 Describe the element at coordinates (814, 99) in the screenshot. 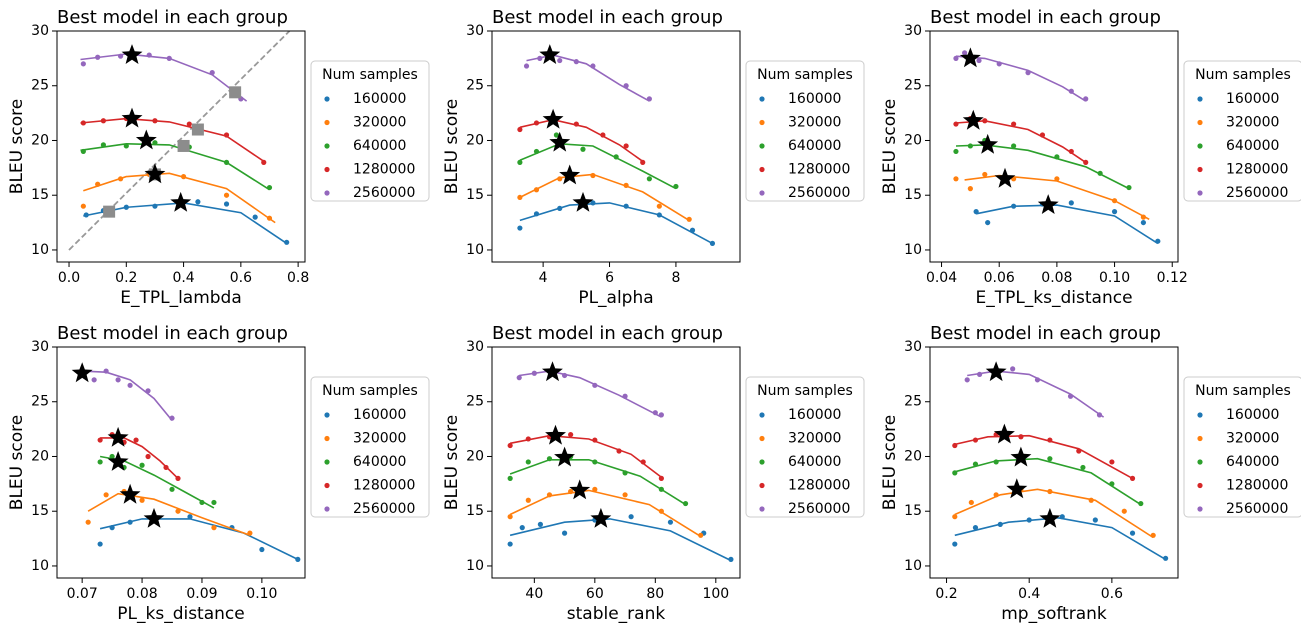

I see `legend-label: 160000` at that location.